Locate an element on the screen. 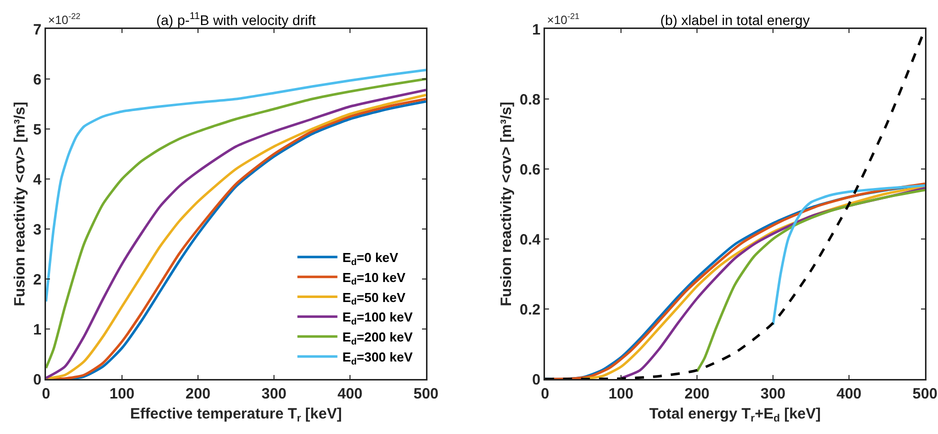 This screenshot has width=938, height=434. legend-label: E$_{d}$=50 keV is located at coordinates (374, 298).